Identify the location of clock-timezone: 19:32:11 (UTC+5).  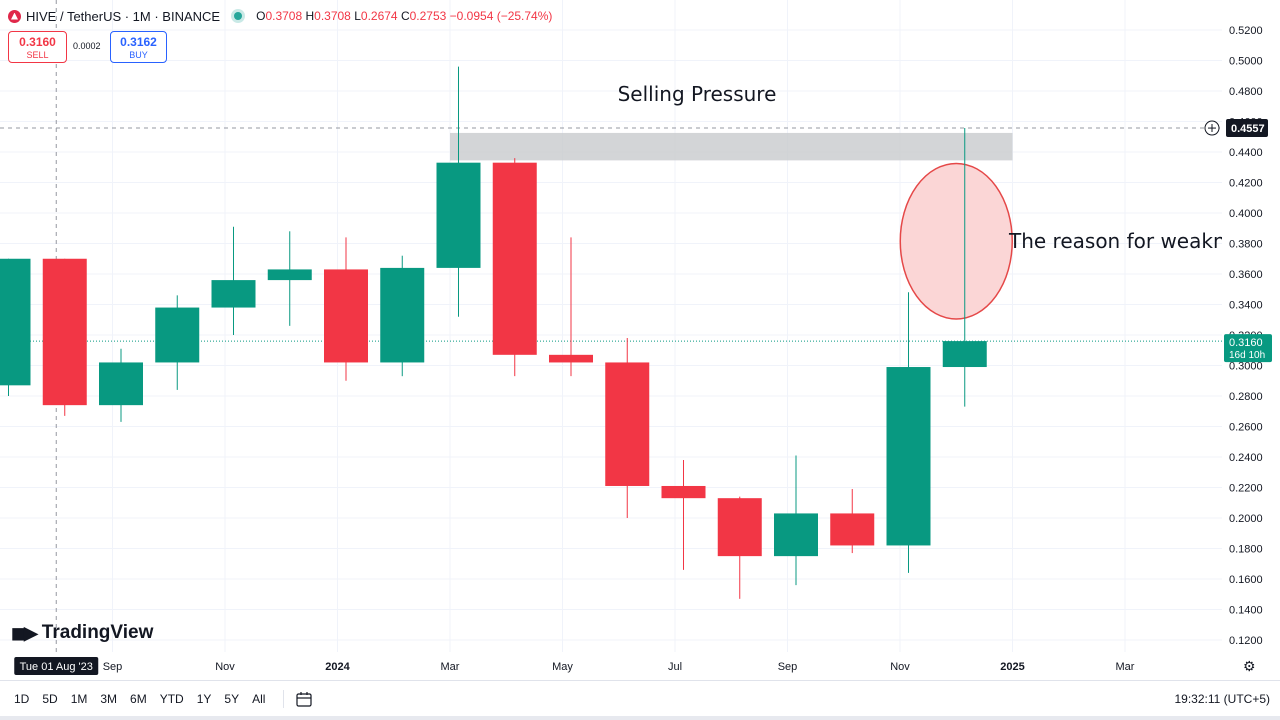
(1222, 699).